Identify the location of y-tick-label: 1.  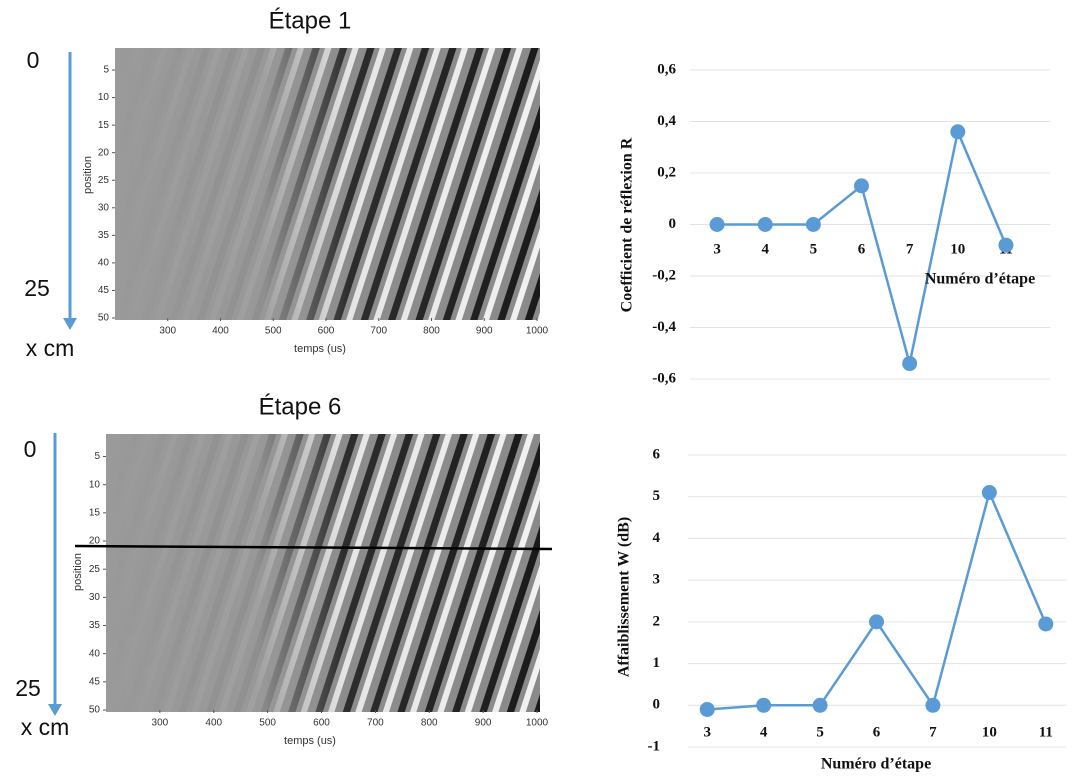
(657, 663).